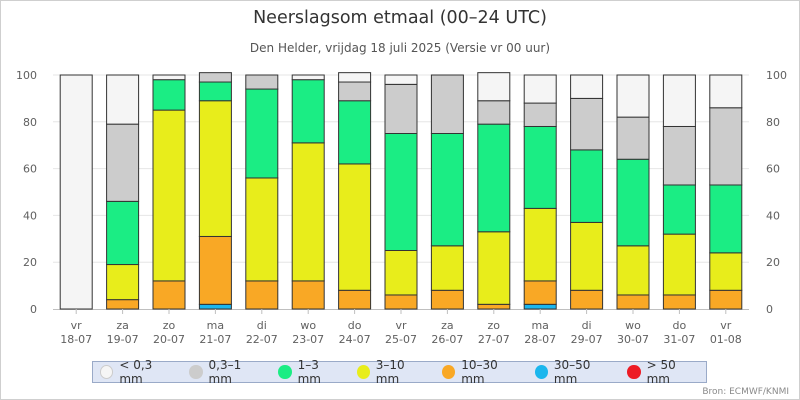 The height and width of the screenshot is (400, 800). What do you see at coordinates (400, 18) in the screenshot?
I see `chart-title: Neerslagsom etmaal (00–24 UTC)` at bounding box center [400, 18].